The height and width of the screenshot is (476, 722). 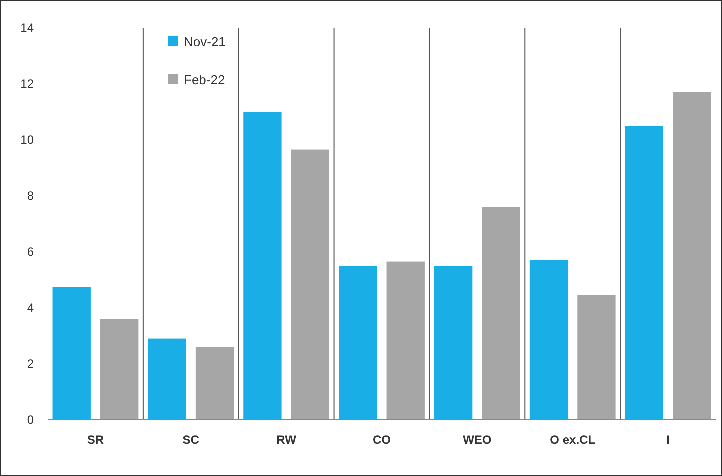 What do you see at coordinates (287, 440) in the screenshot?
I see `x-tick-label: RW` at bounding box center [287, 440].